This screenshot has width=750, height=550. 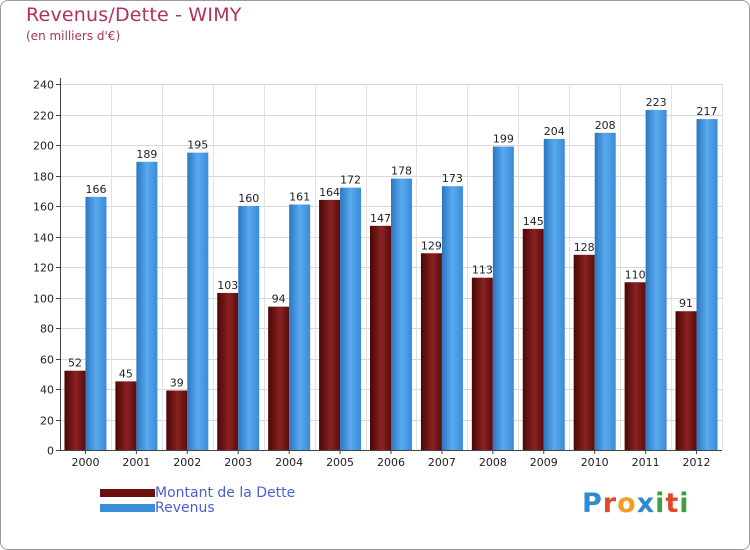 What do you see at coordinates (127, 493) in the screenshot?
I see `legend-swatch-debt` at bounding box center [127, 493].